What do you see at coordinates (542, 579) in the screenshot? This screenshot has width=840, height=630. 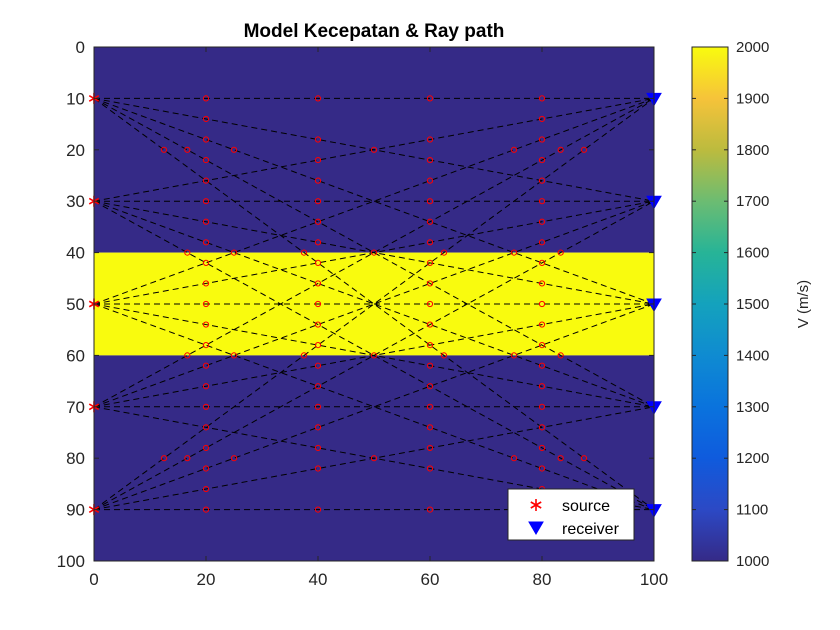 I see `x-tick-label: 80` at bounding box center [542, 579].